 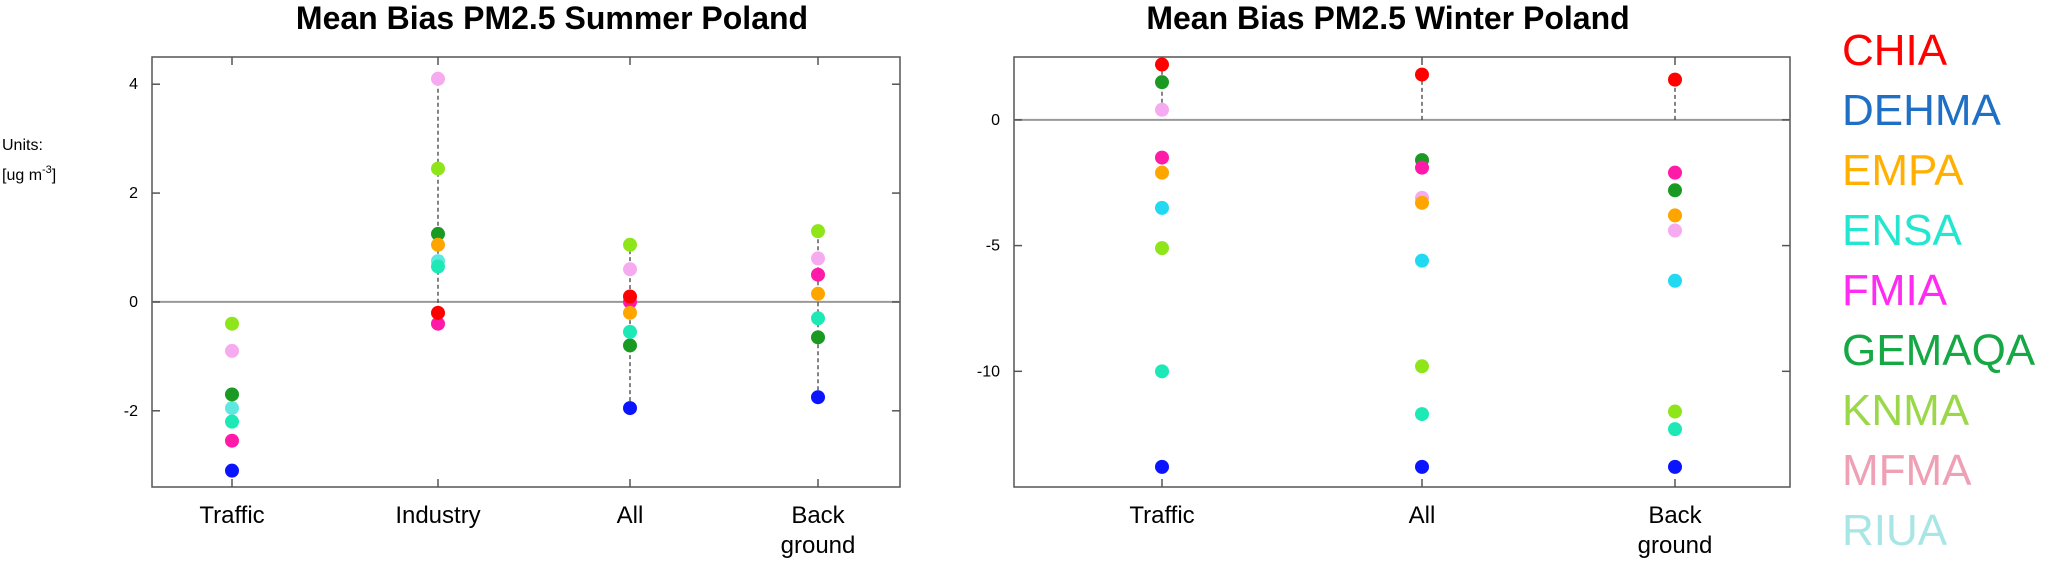 What do you see at coordinates (232, 408) in the screenshot?
I see `summer-point-riua` at bounding box center [232, 408].